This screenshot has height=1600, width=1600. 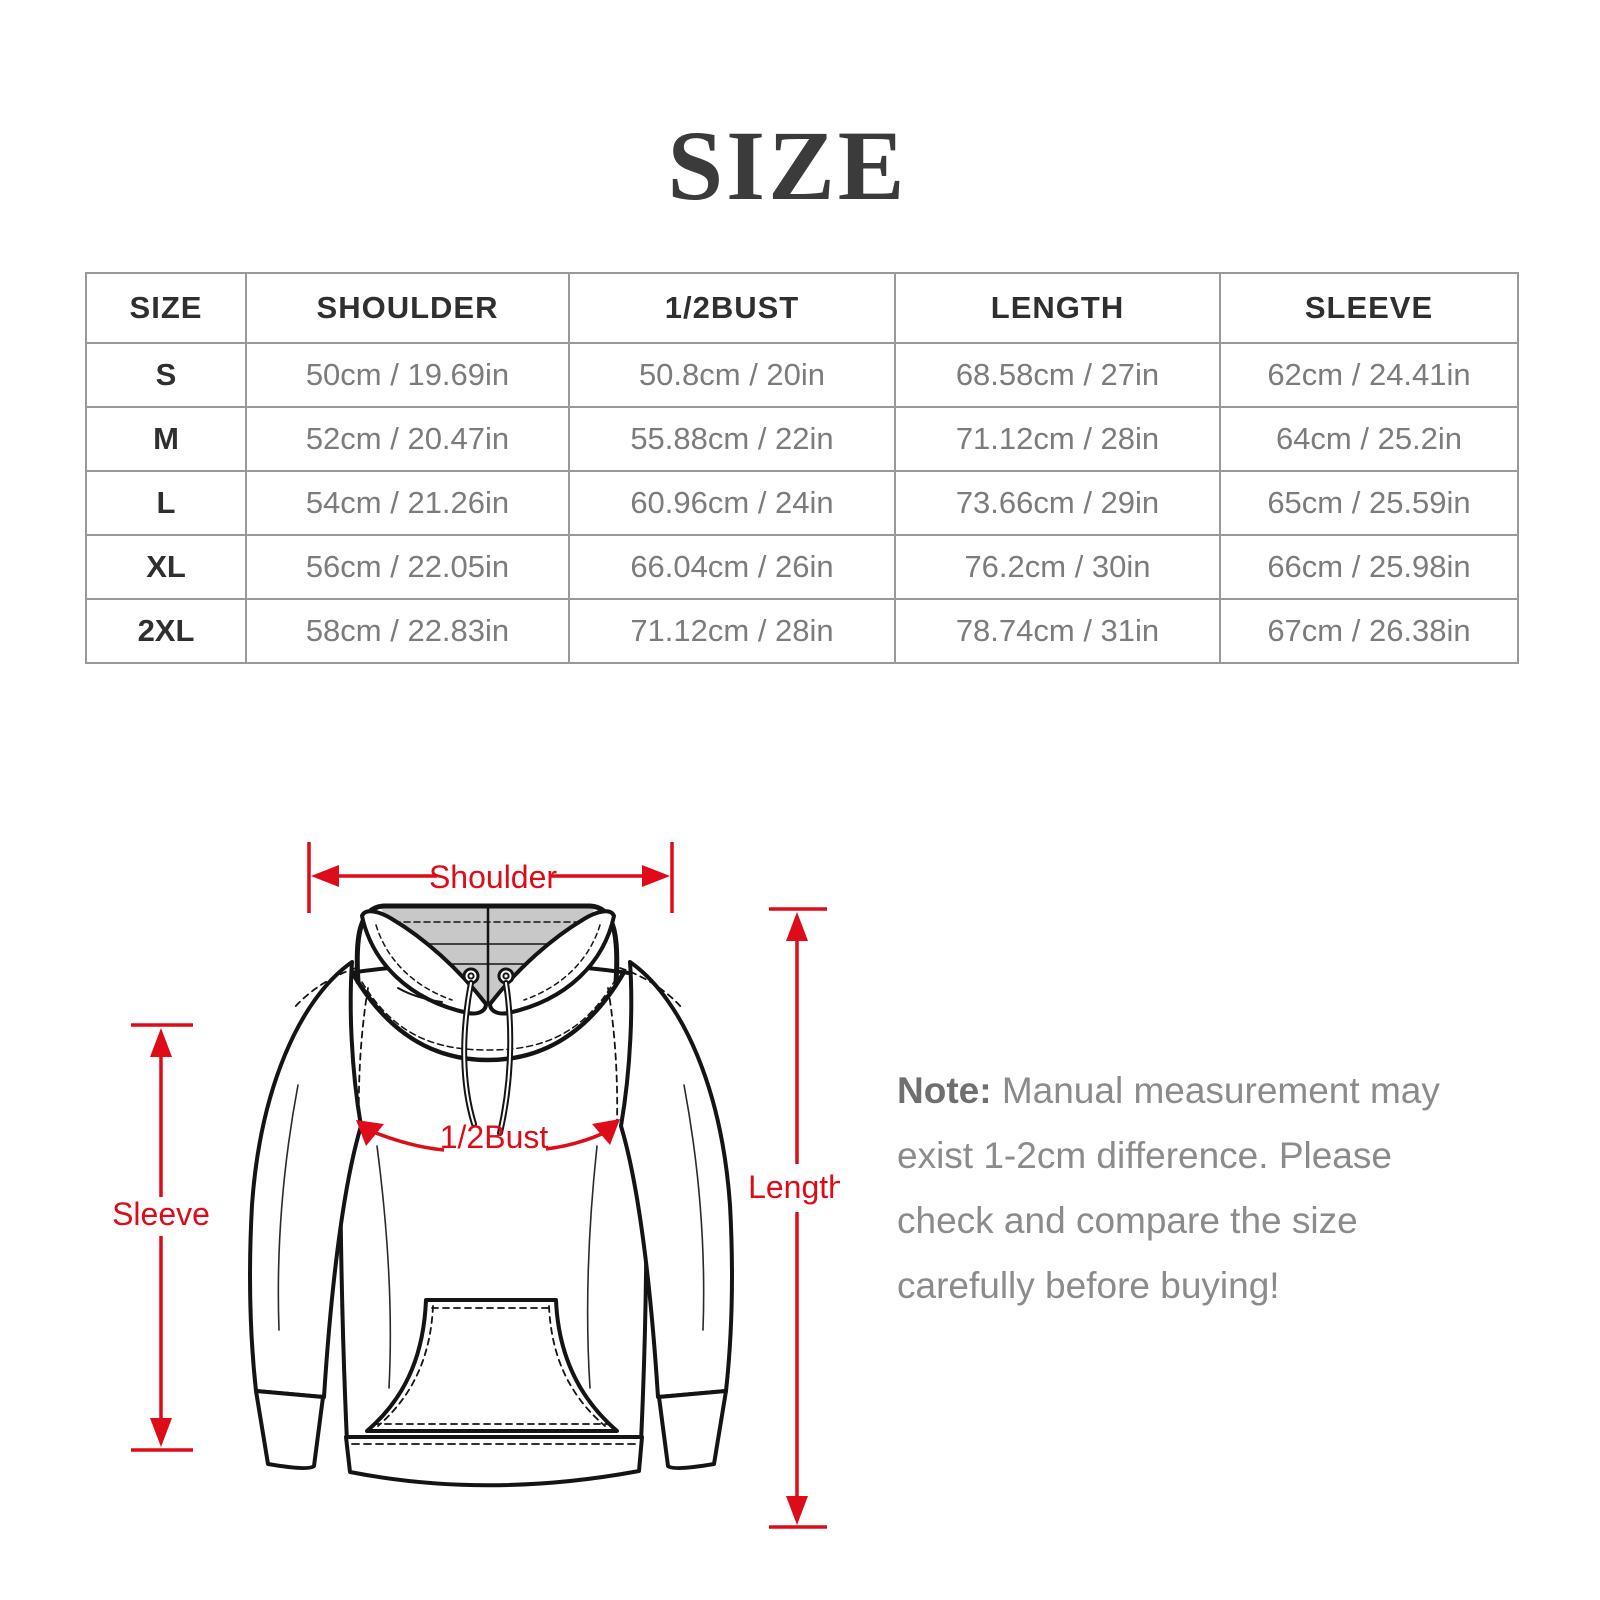 I want to click on lapel-stitch-right, so click(x=562, y=962).